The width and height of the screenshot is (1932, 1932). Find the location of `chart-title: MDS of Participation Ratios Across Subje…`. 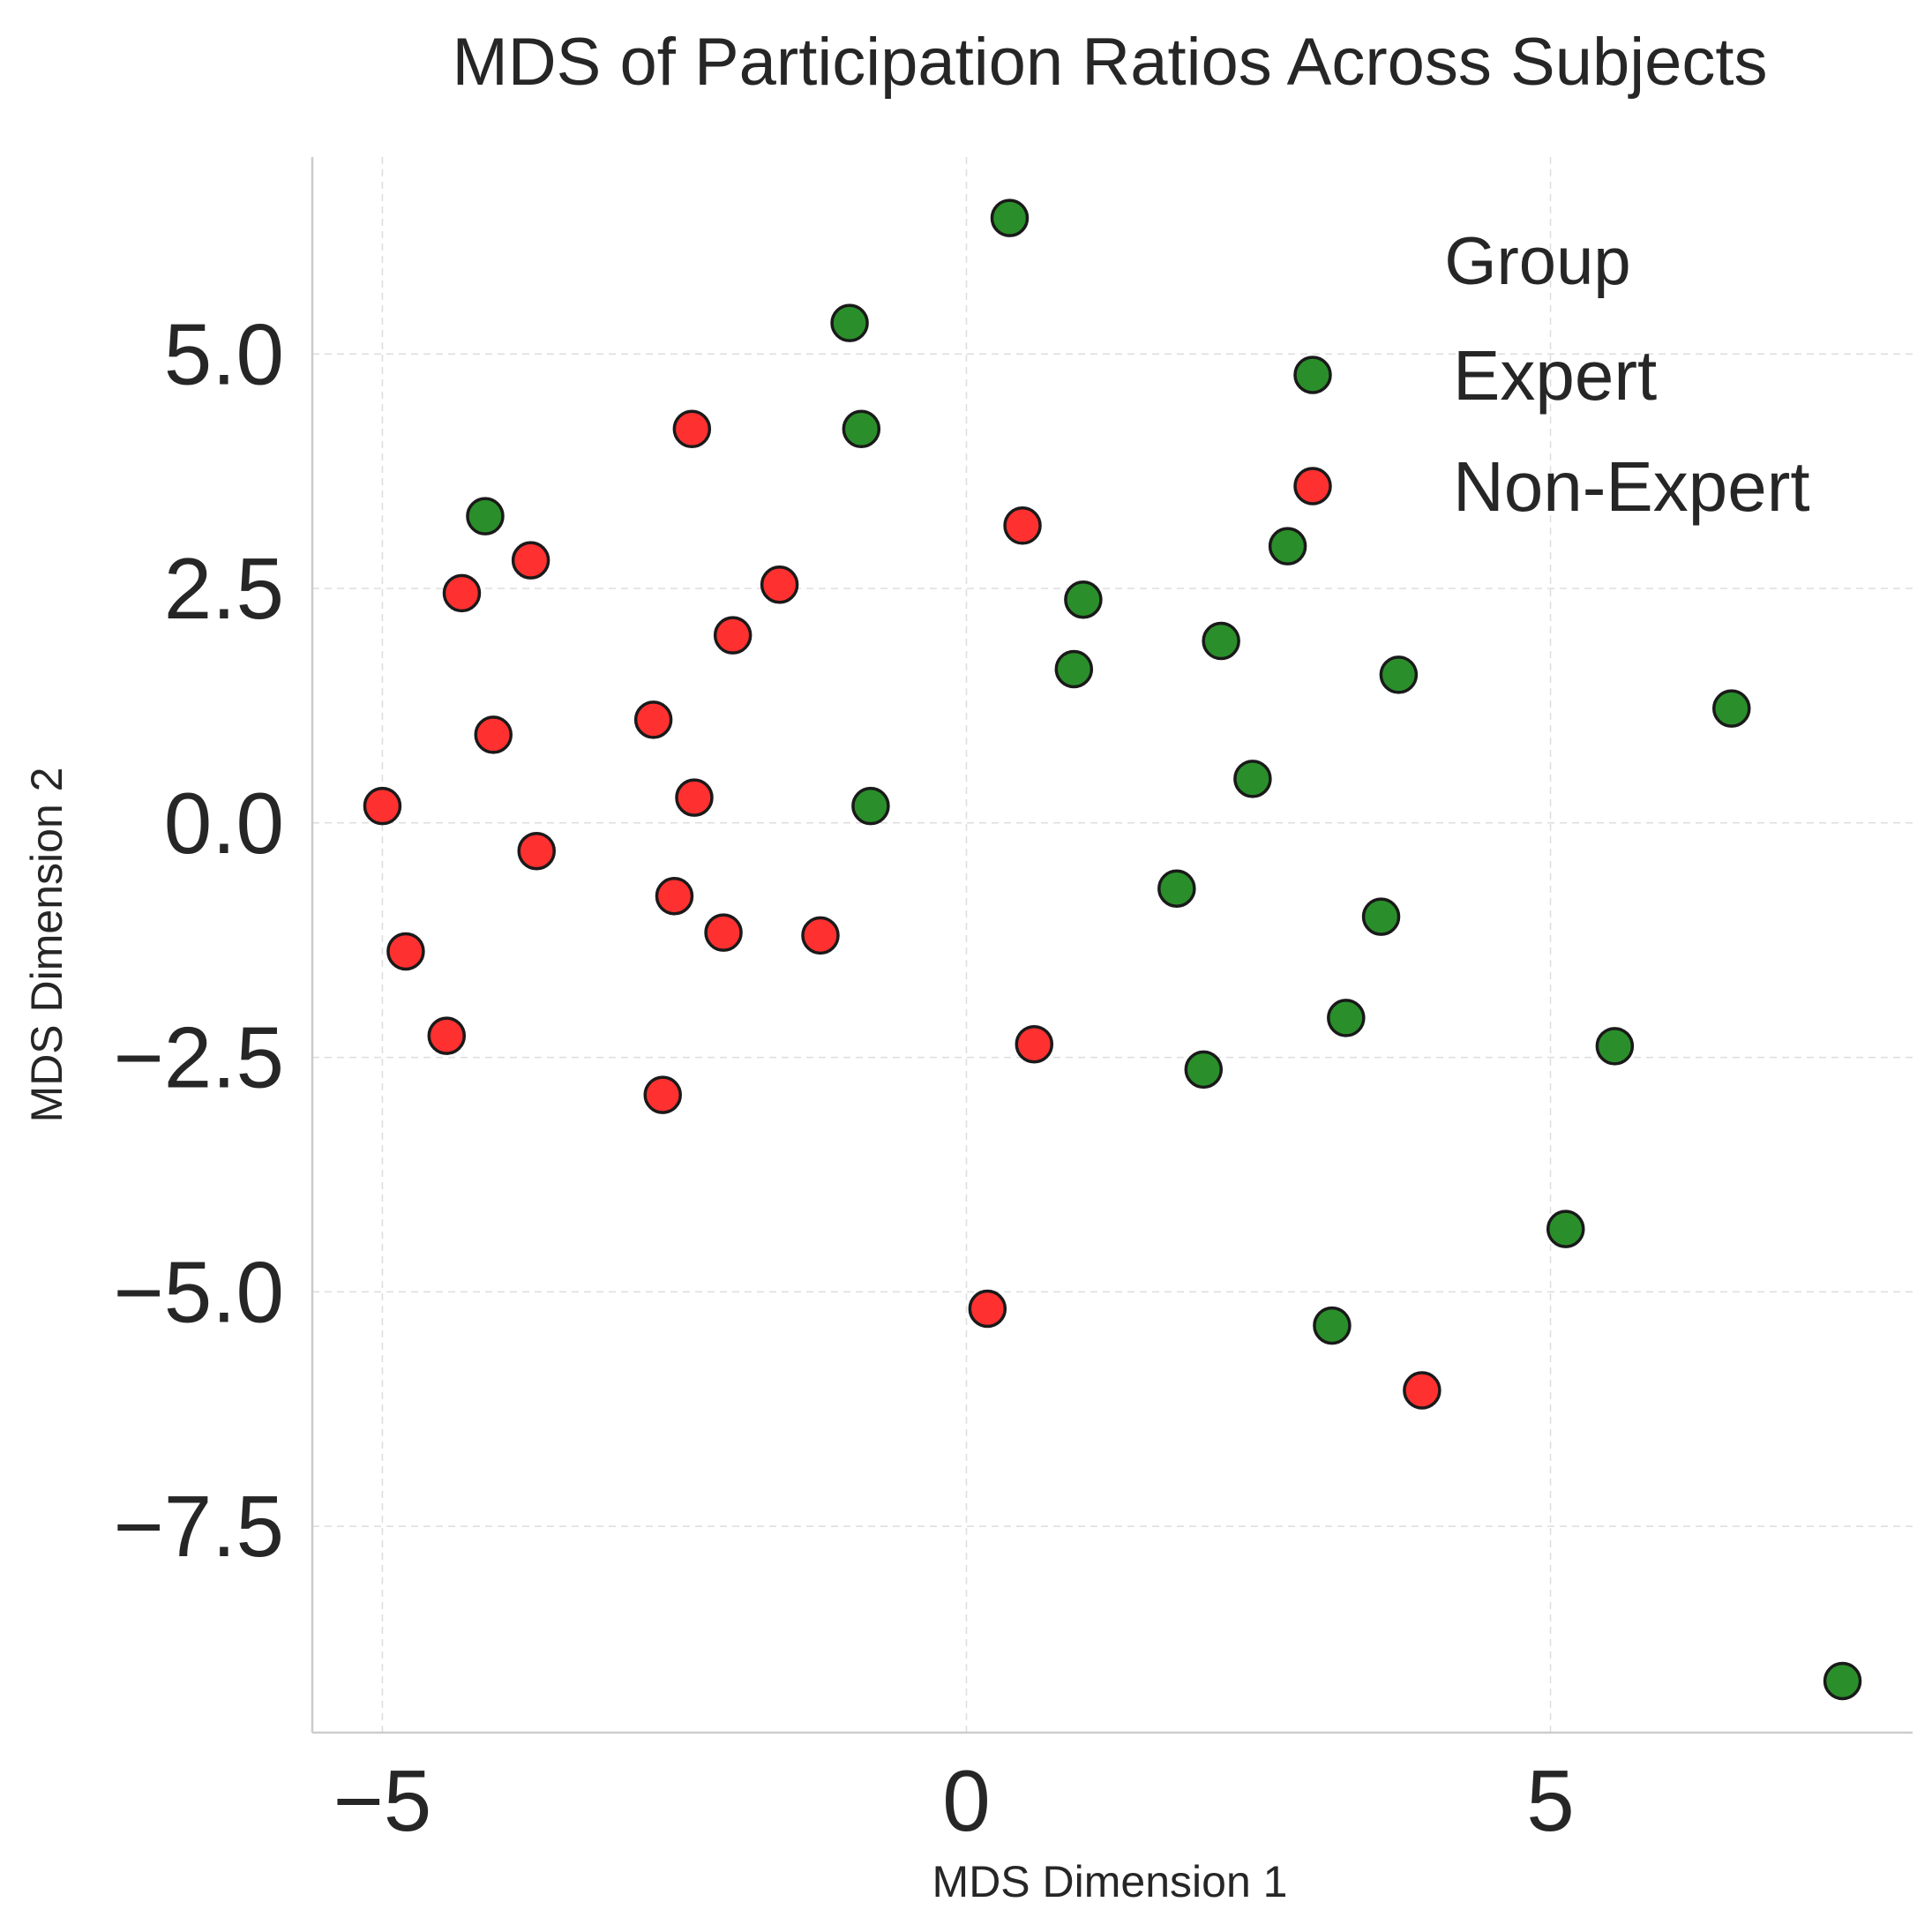

chart-title: MDS of Participation Ratios Across Subje… is located at coordinates (1110, 63).